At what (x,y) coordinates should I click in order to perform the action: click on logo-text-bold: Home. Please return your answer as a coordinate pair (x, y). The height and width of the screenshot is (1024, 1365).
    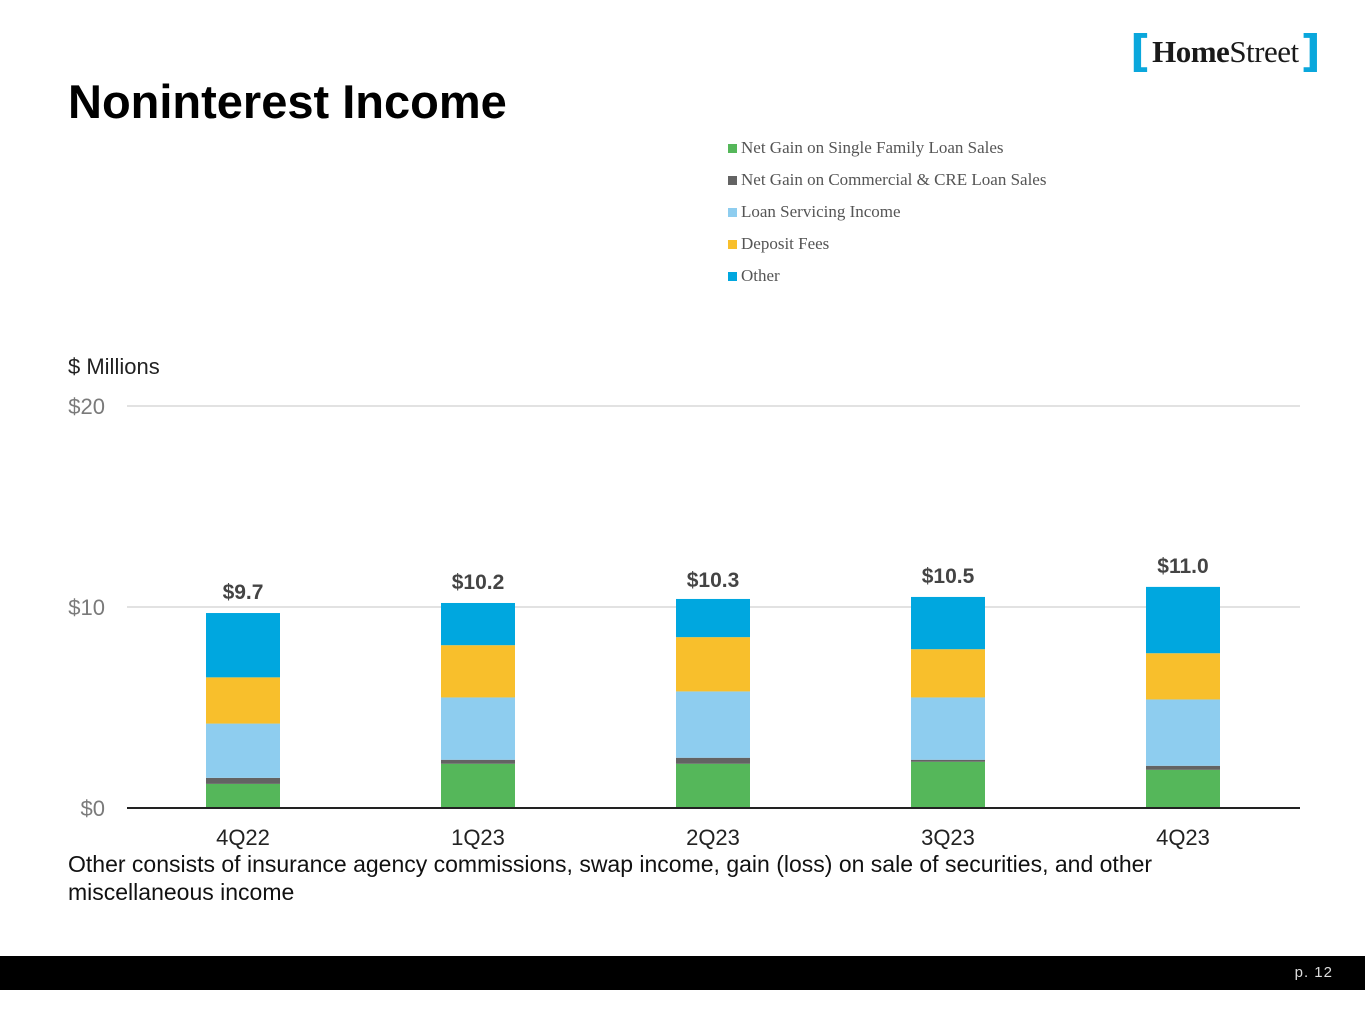
    Looking at the image, I should click on (1191, 51).